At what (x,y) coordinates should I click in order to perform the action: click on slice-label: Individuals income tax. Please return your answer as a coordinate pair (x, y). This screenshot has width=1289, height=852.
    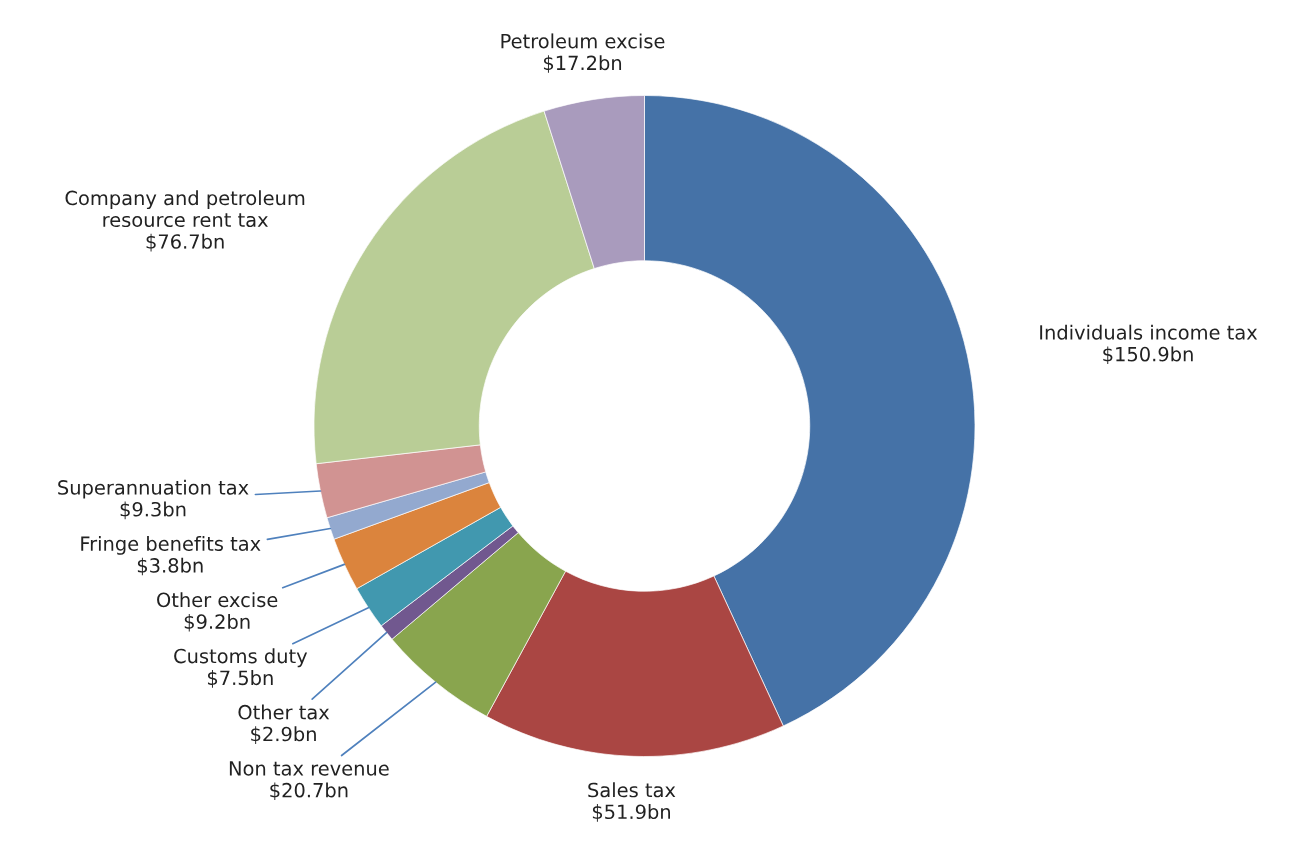
    Looking at the image, I should click on (1149, 332).